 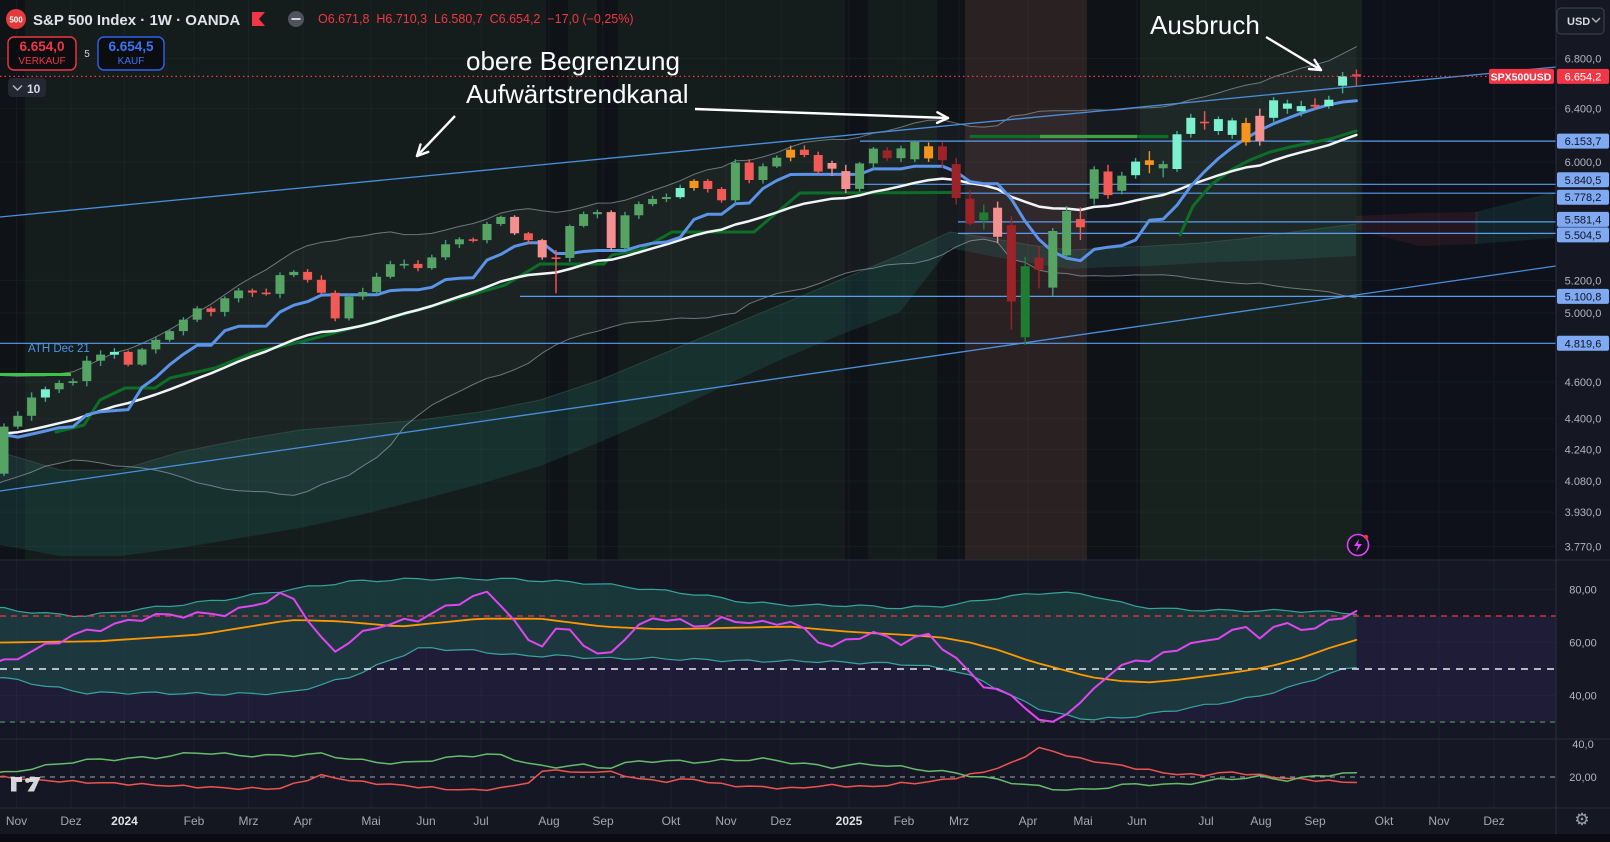 What do you see at coordinates (1583, 420) in the screenshot?
I see `svg-text: 4.400,0` at bounding box center [1583, 420].